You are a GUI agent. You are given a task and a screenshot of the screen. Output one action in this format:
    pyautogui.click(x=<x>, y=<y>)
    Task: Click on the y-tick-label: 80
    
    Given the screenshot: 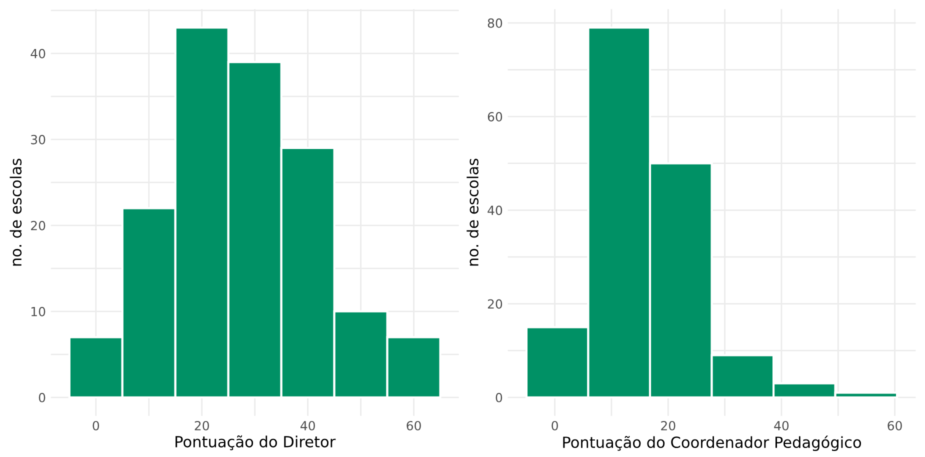 What is the action you would take?
    pyautogui.click(x=495, y=23)
    